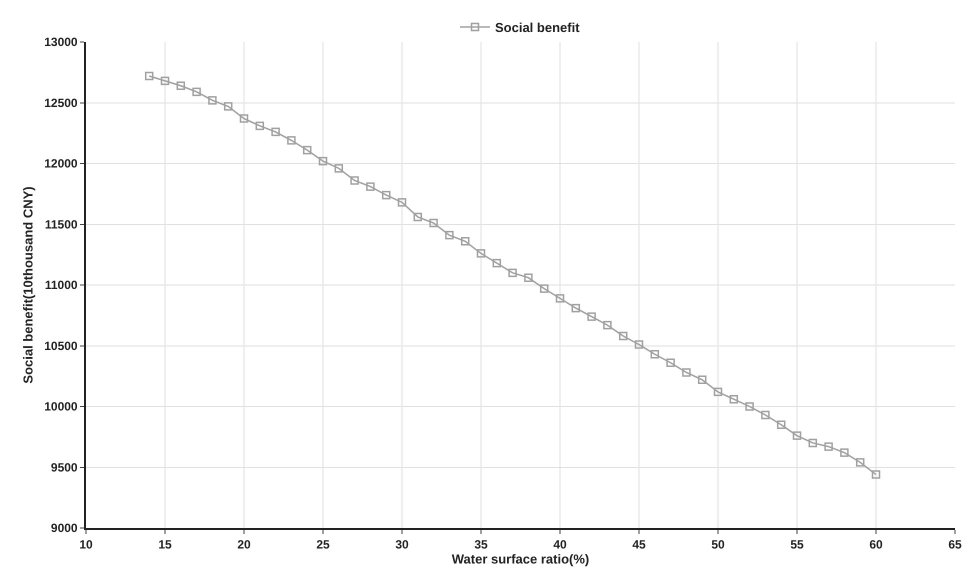 The height and width of the screenshot is (573, 971). What do you see at coordinates (165, 544) in the screenshot?
I see `x-tick-label: 15` at bounding box center [165, 544].